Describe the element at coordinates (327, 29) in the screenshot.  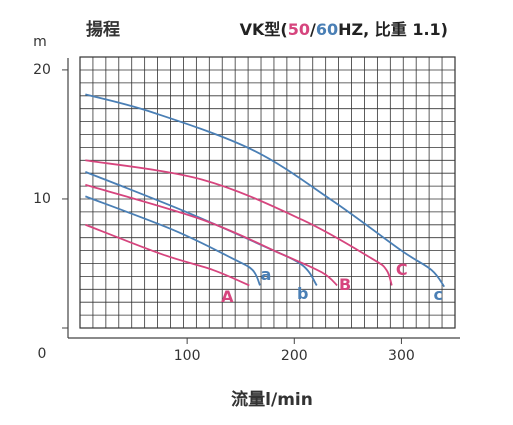
I see `title-part: 60` at that location.